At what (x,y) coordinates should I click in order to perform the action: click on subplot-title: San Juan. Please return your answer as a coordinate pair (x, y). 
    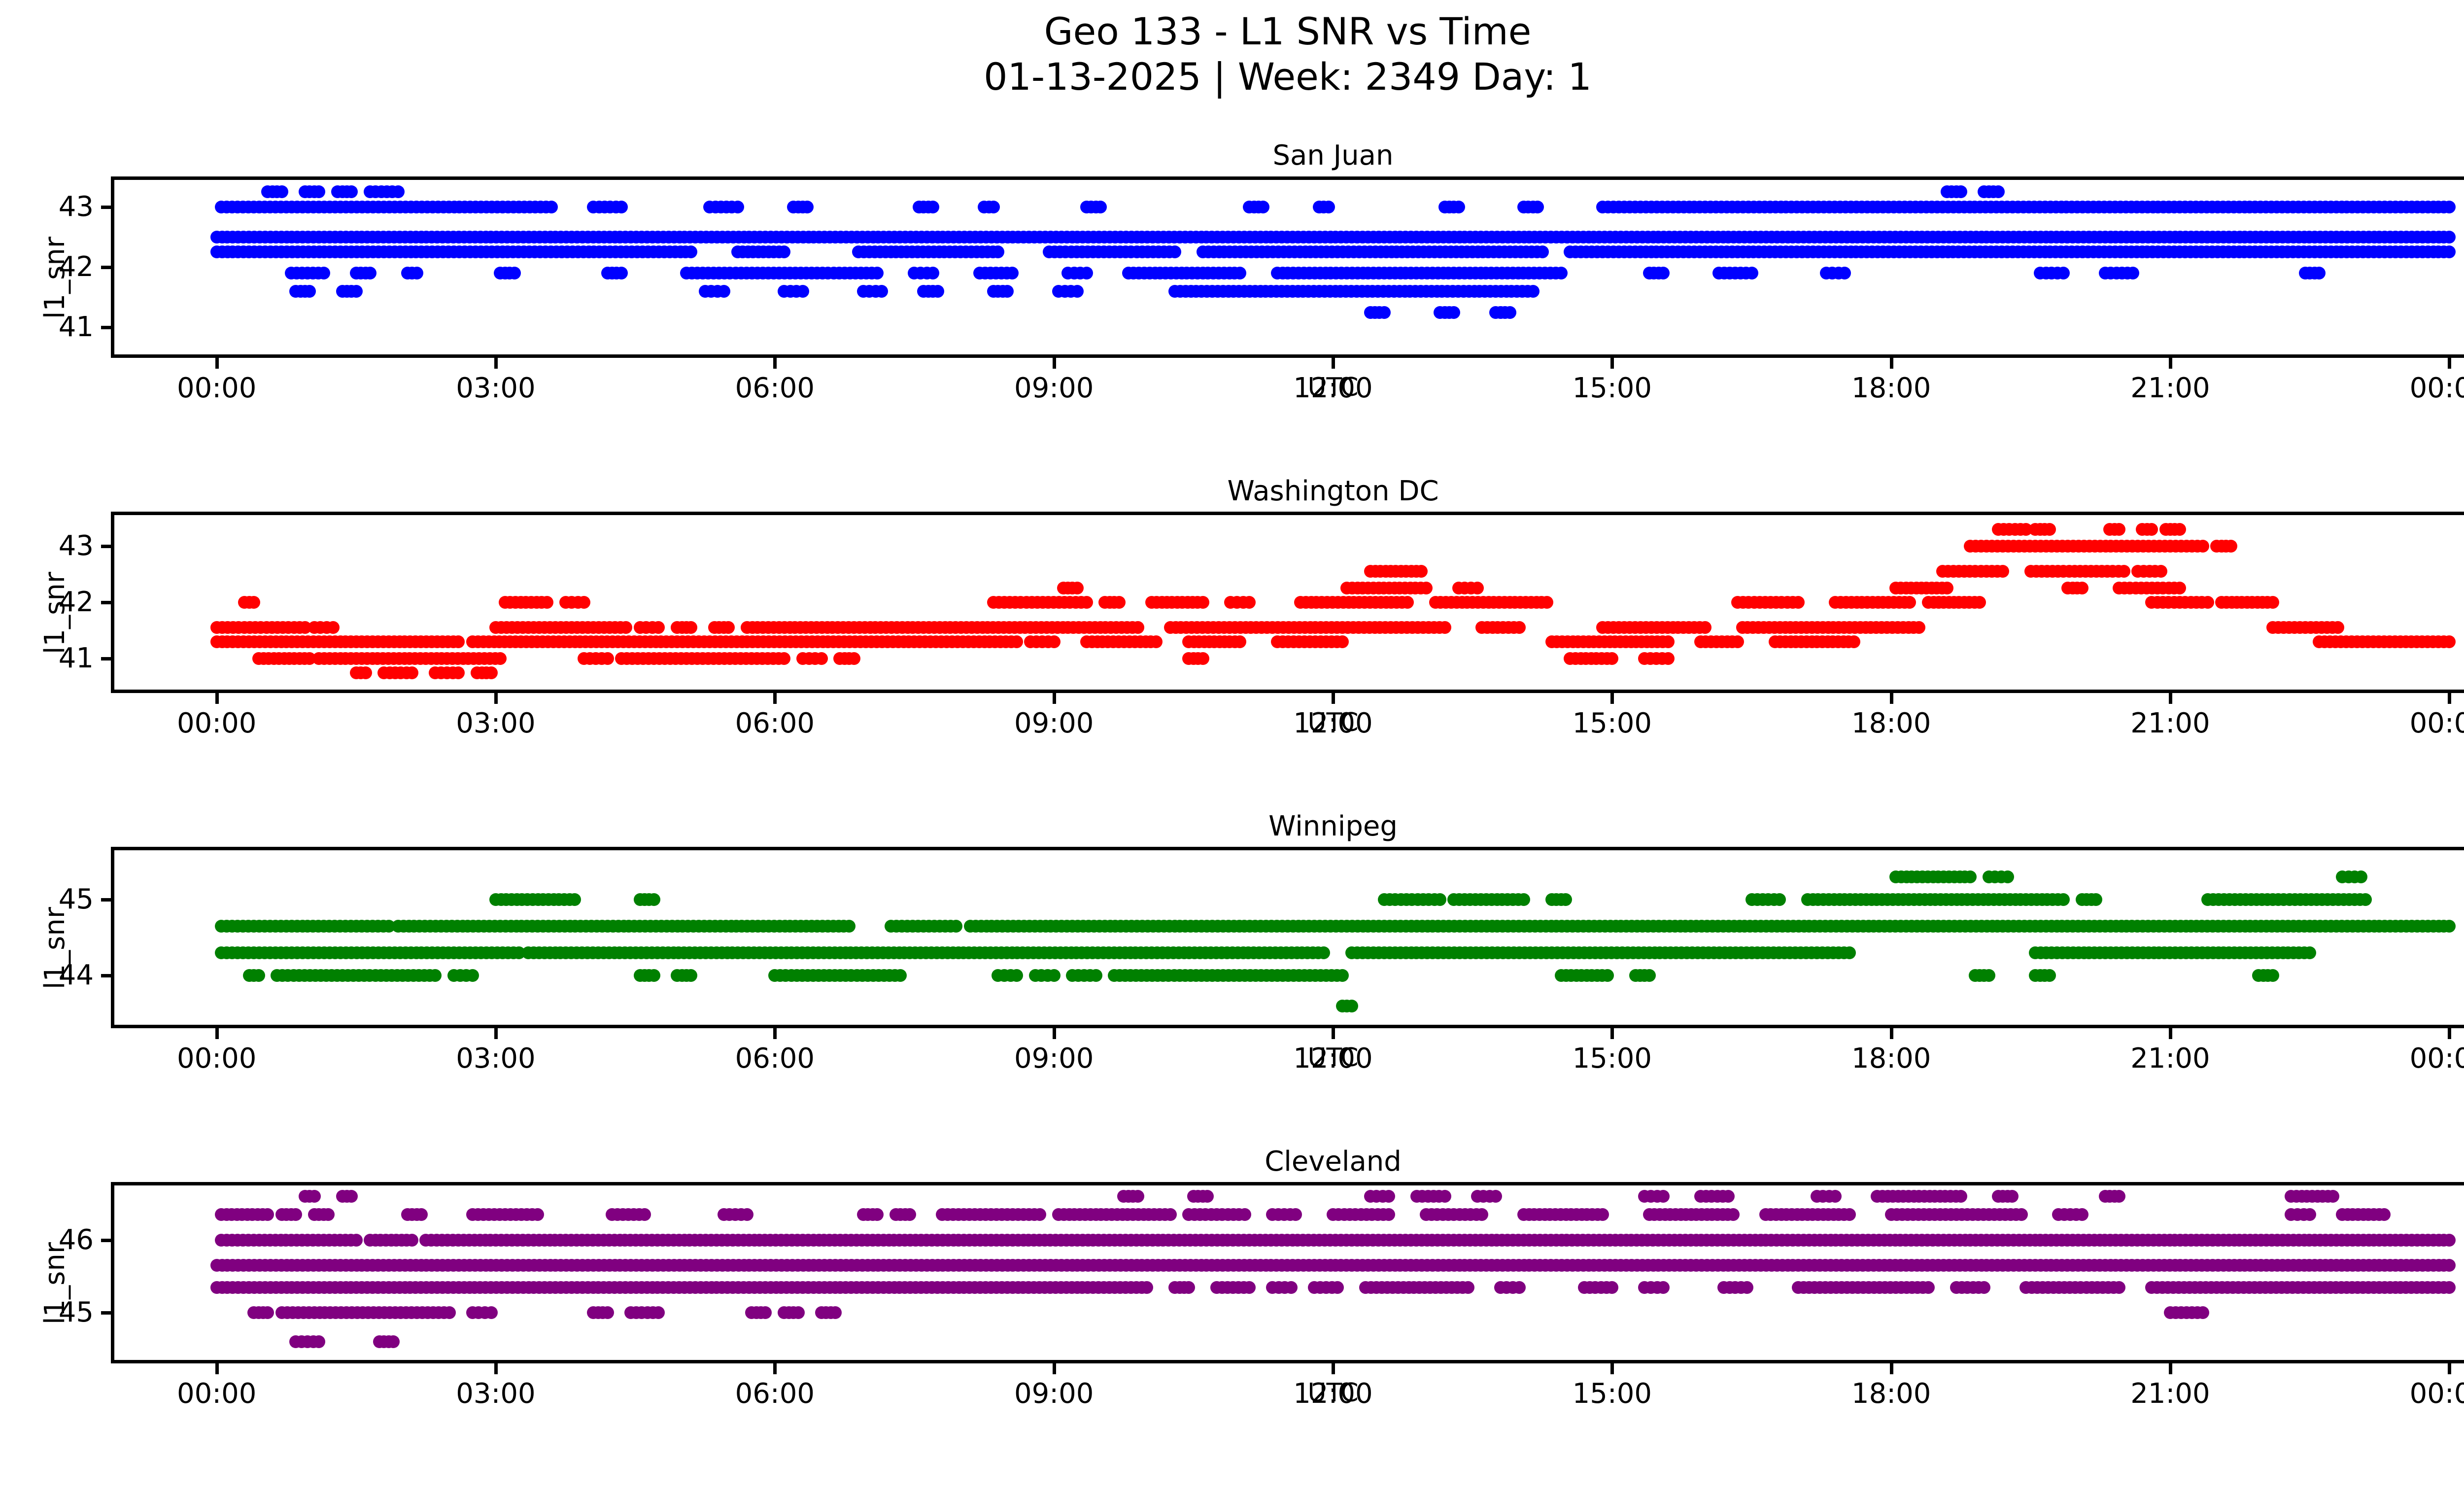
    Looking at the image, I should click on (1333, 155).